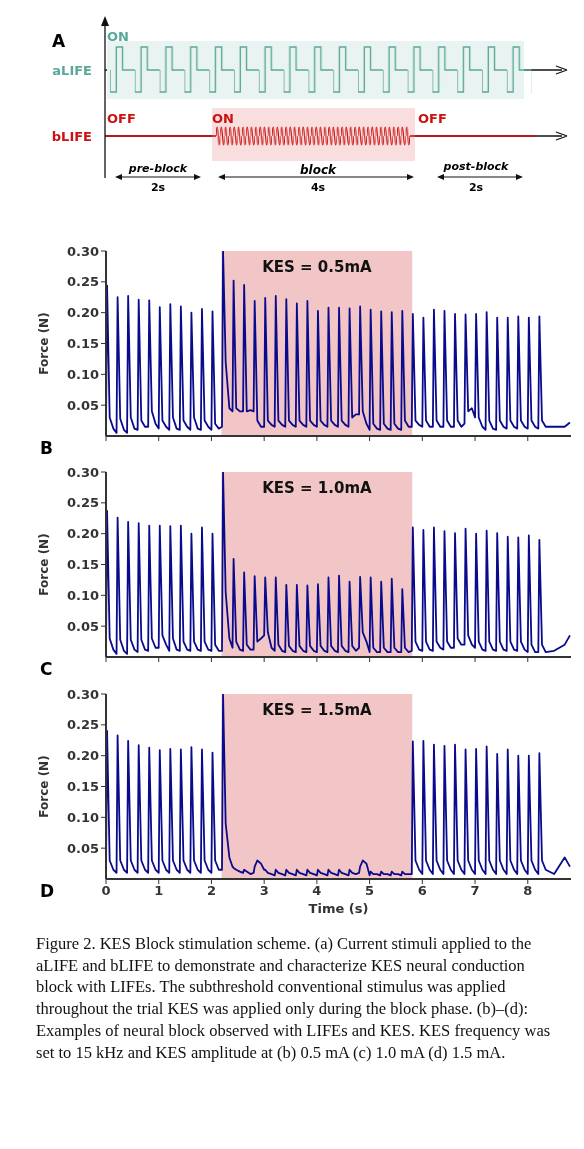 Image resolution: width=584 pixels, height=1149 pixels. I want to click on text: C, so click(46, 669).